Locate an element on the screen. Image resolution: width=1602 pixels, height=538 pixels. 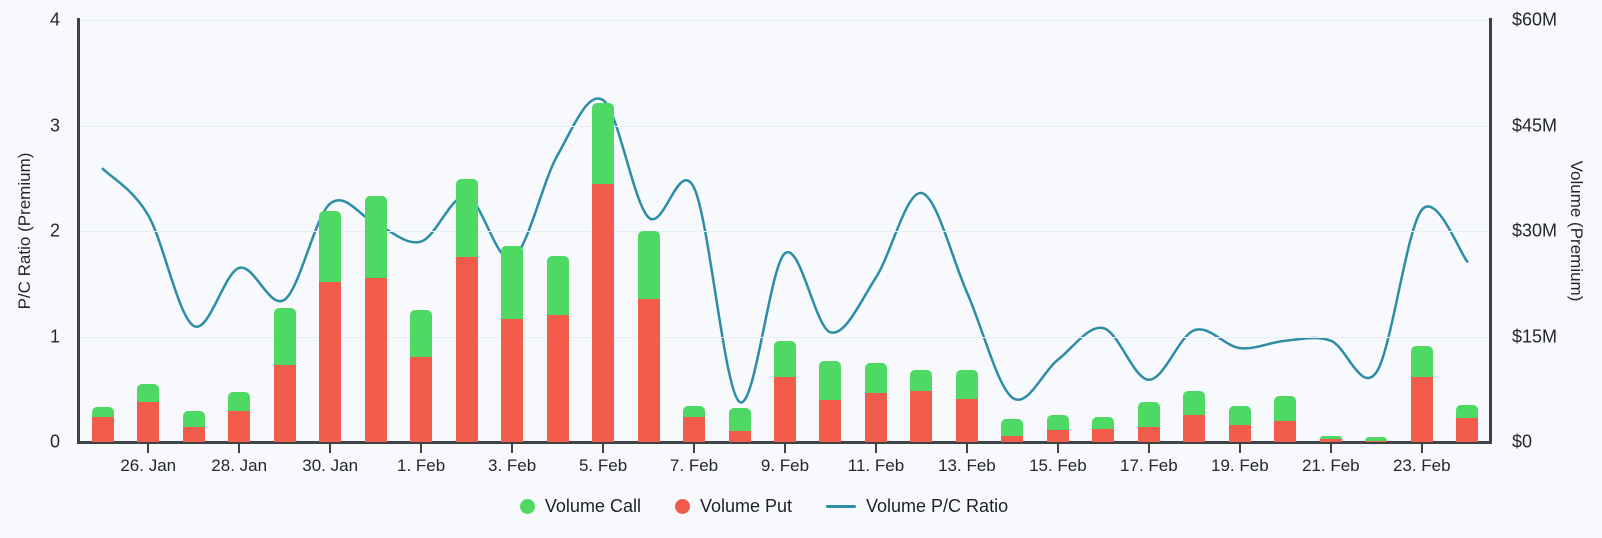
stacked-bar-13-feb is located at coordinates (966, 405).